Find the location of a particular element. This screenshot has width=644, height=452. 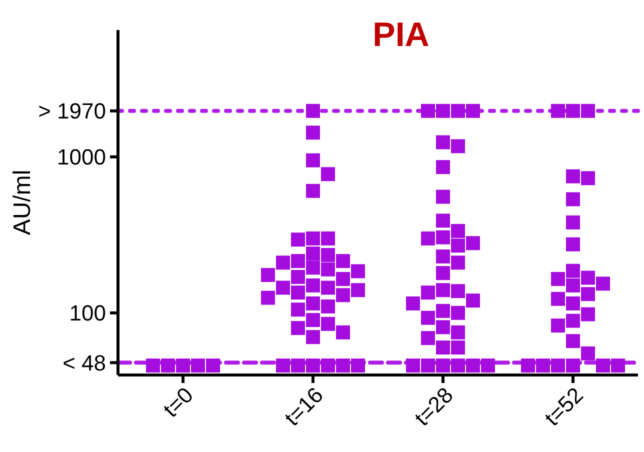

y-tick-label: 1000 is located at coordinates (81, 157).